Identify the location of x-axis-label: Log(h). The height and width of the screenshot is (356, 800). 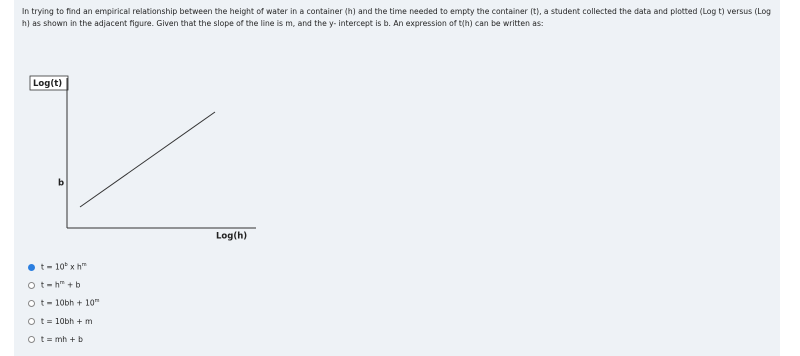
(231, 237).